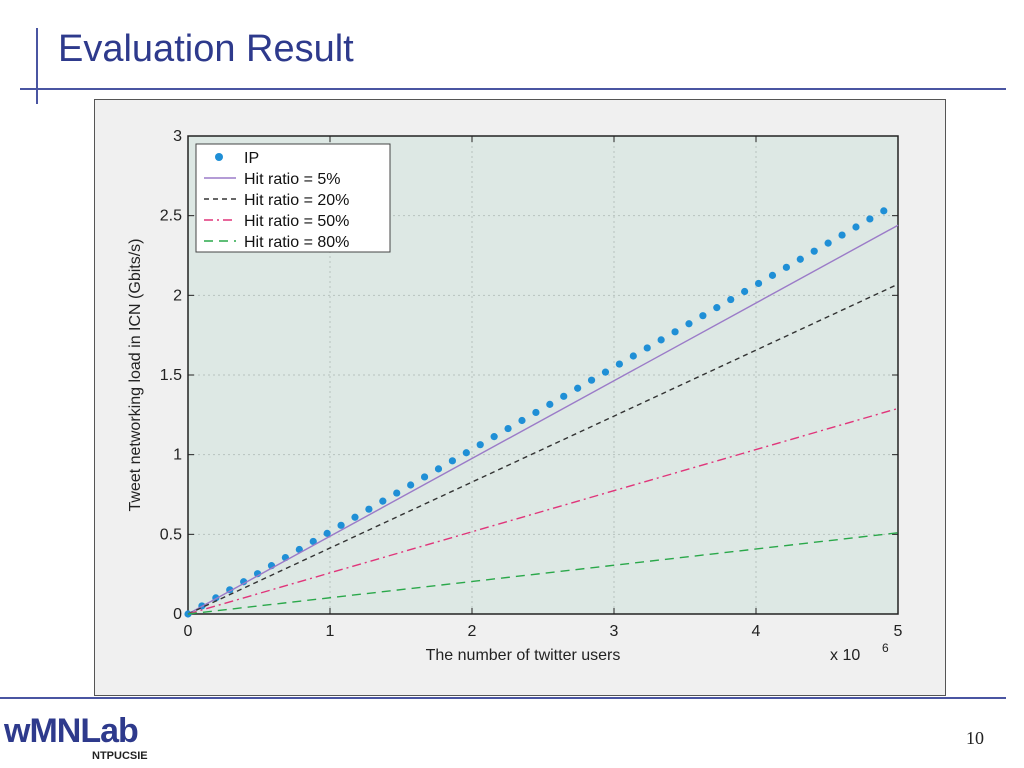 The width and height of the screenshot is (1024, 768). I want to click on x-multiplier-label: x 10, so click(845, 655).